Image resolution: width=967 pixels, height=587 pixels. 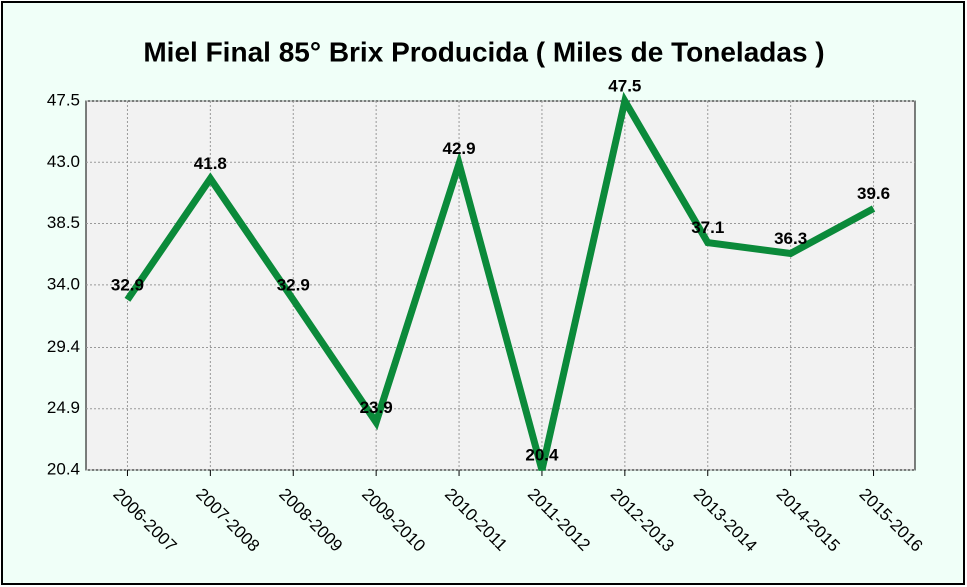 I want to click on data-label: 39.6, so click(x=873, y=193).